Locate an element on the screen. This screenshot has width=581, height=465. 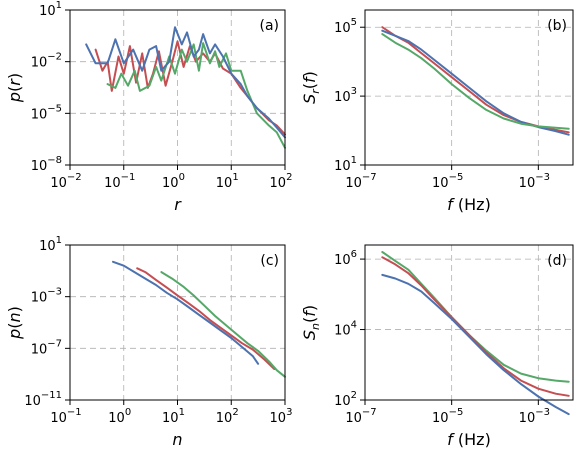
y-tick-label: 10⁻⁵ is located at coordinates (46, 112).